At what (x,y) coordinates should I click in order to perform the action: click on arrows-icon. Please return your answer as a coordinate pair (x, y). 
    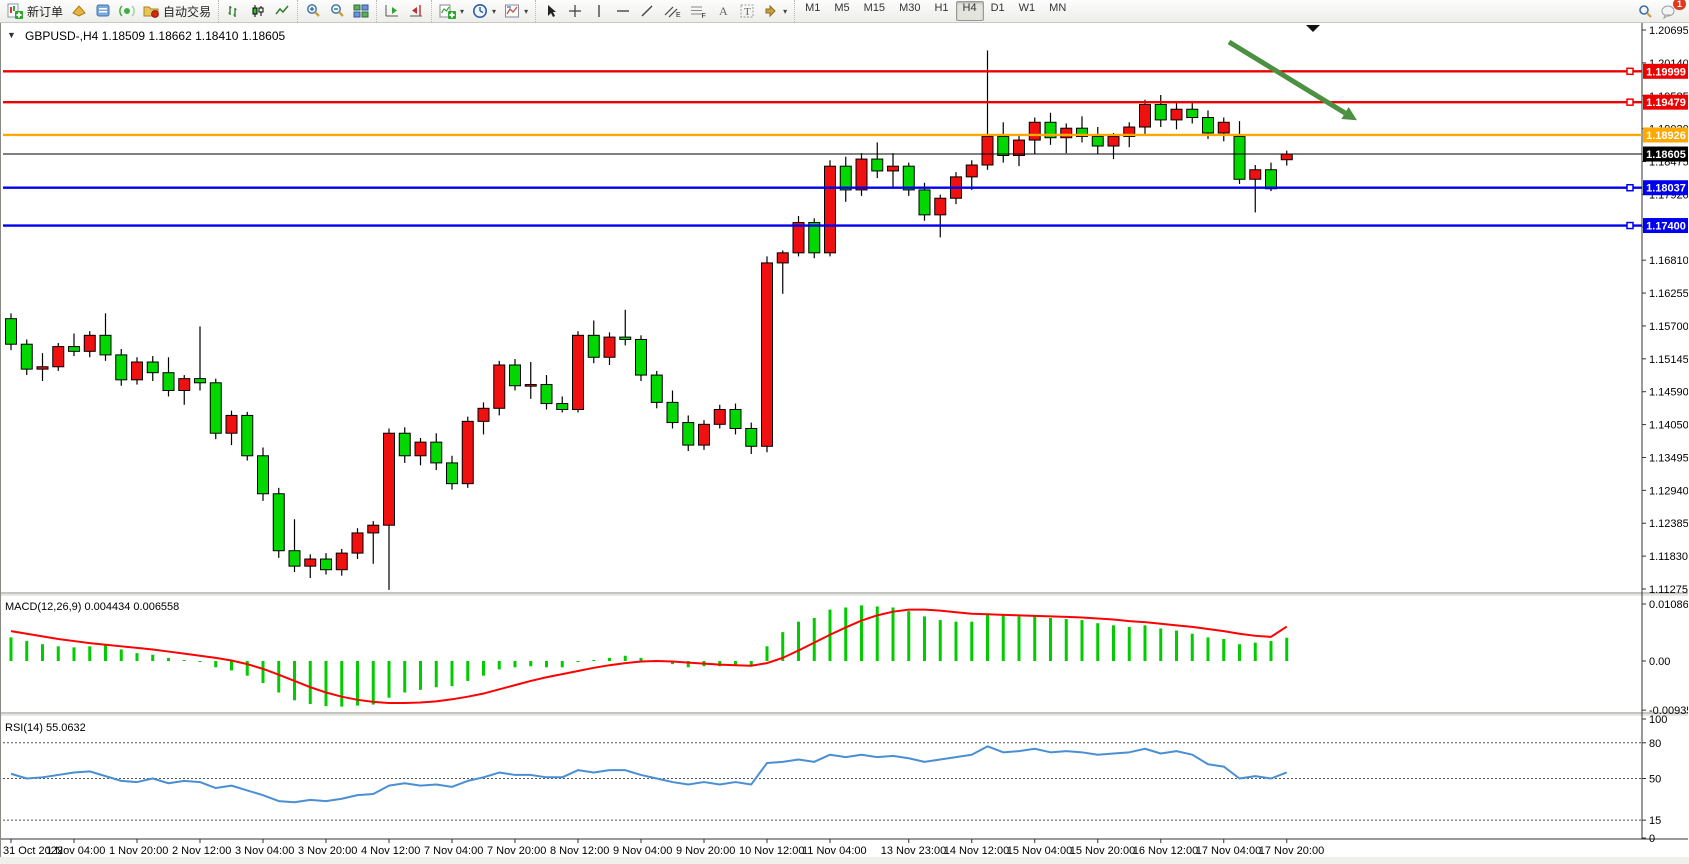
    Looking at the image, I should click on (771, 11).